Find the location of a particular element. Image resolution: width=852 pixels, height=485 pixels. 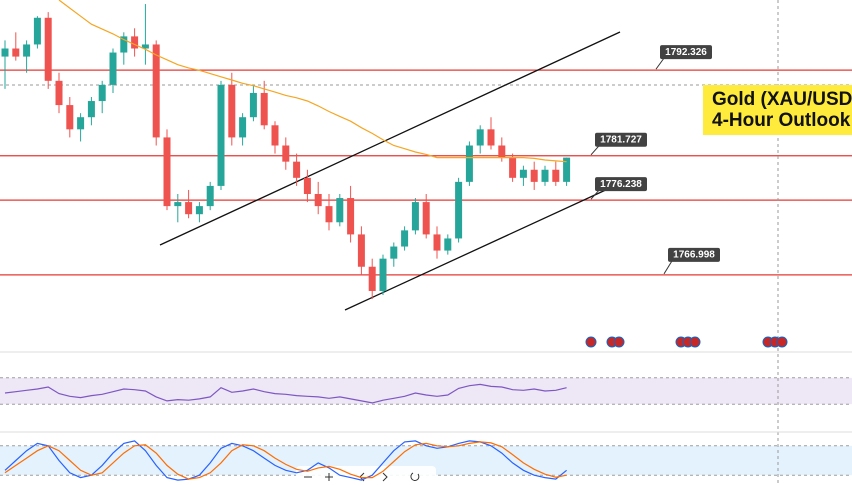

title-line: Gold (XAU/USD is located at coordinates (782, 99).